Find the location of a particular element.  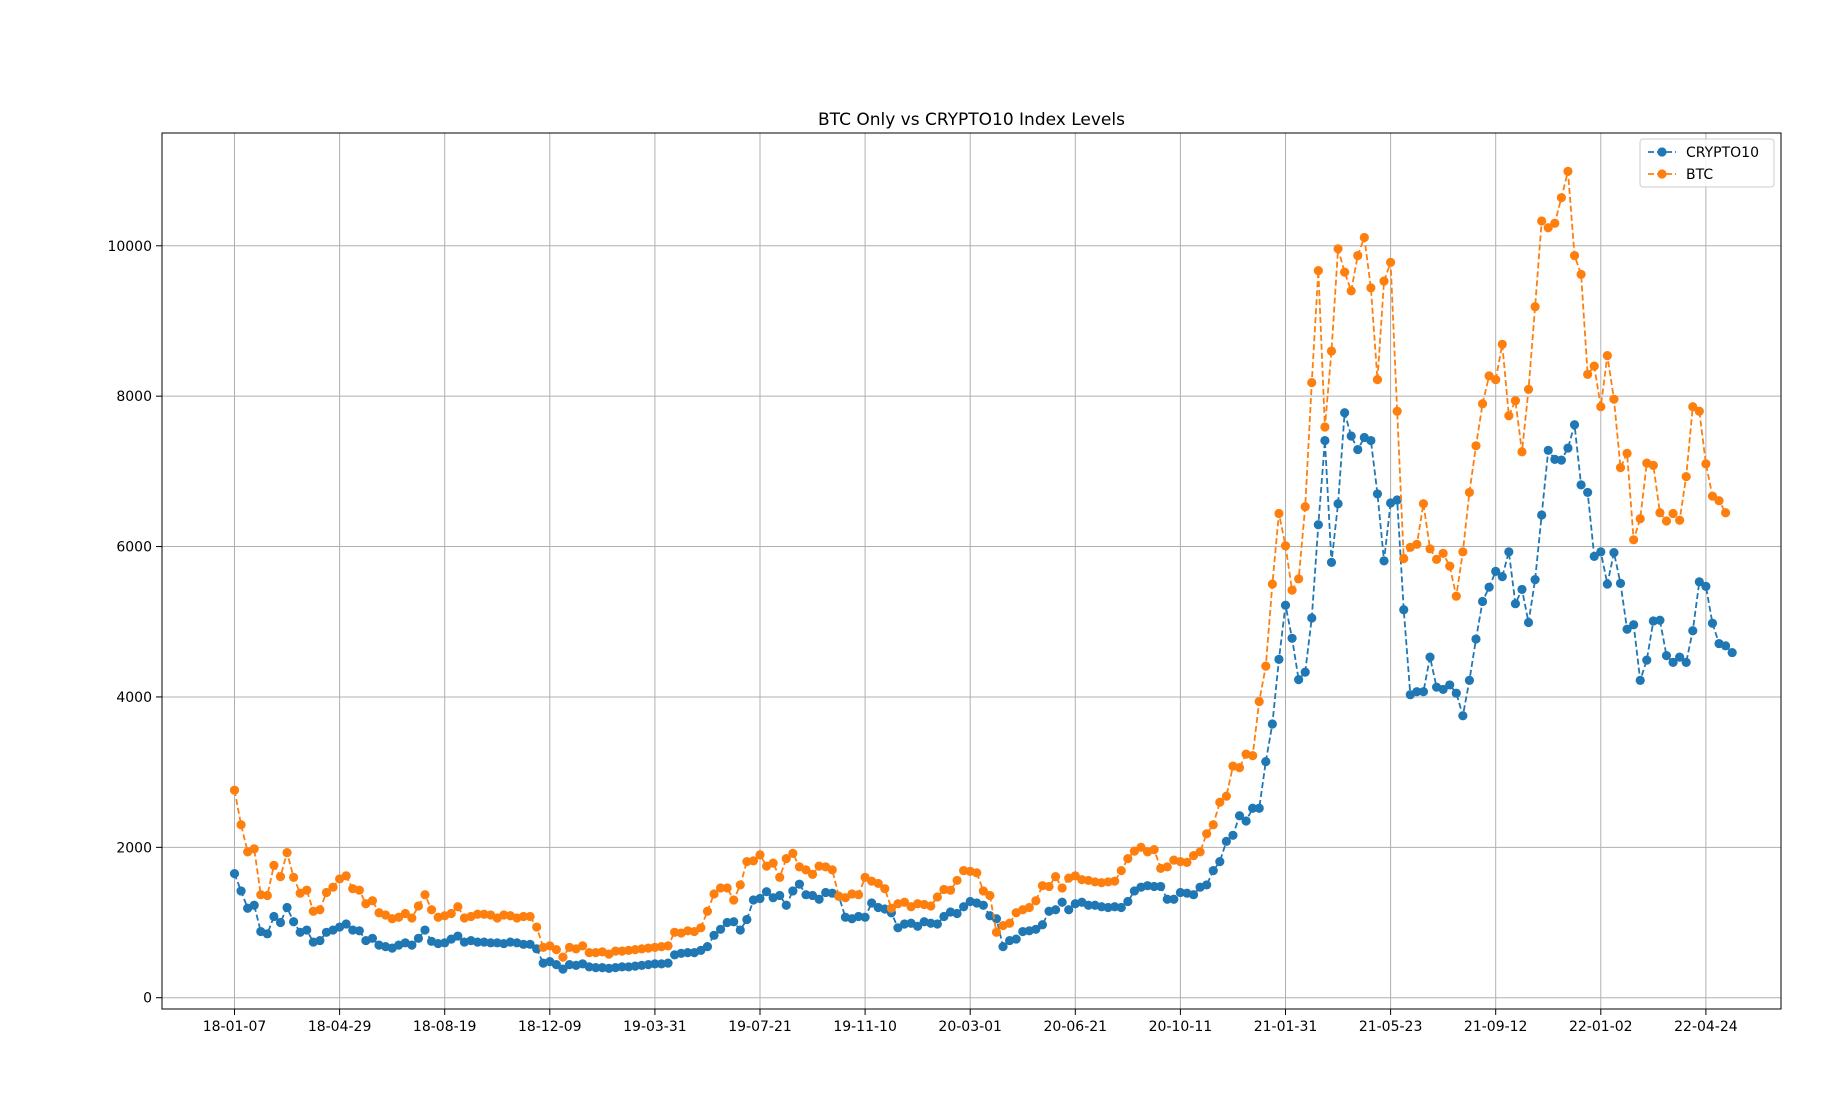

y-tick-label: 8000 is located at coordinates (134, 397).